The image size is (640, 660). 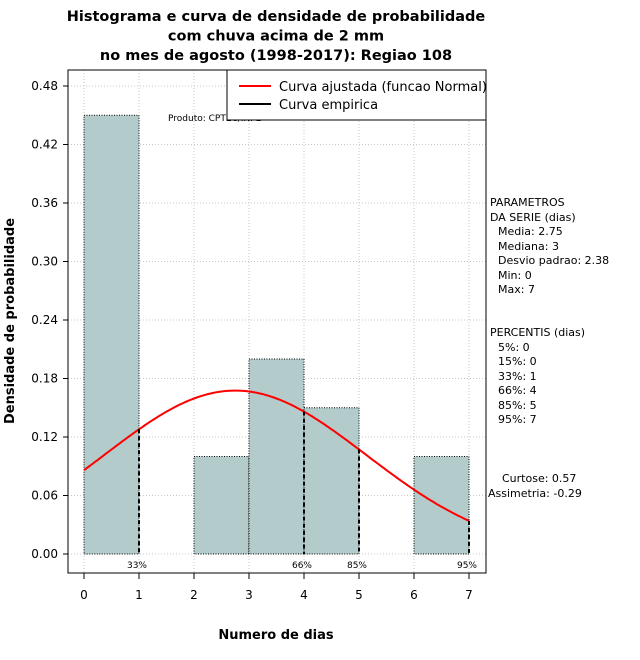 I want to click on stat-curtose: Curtose: 0.57, so click(x=539, y=478).